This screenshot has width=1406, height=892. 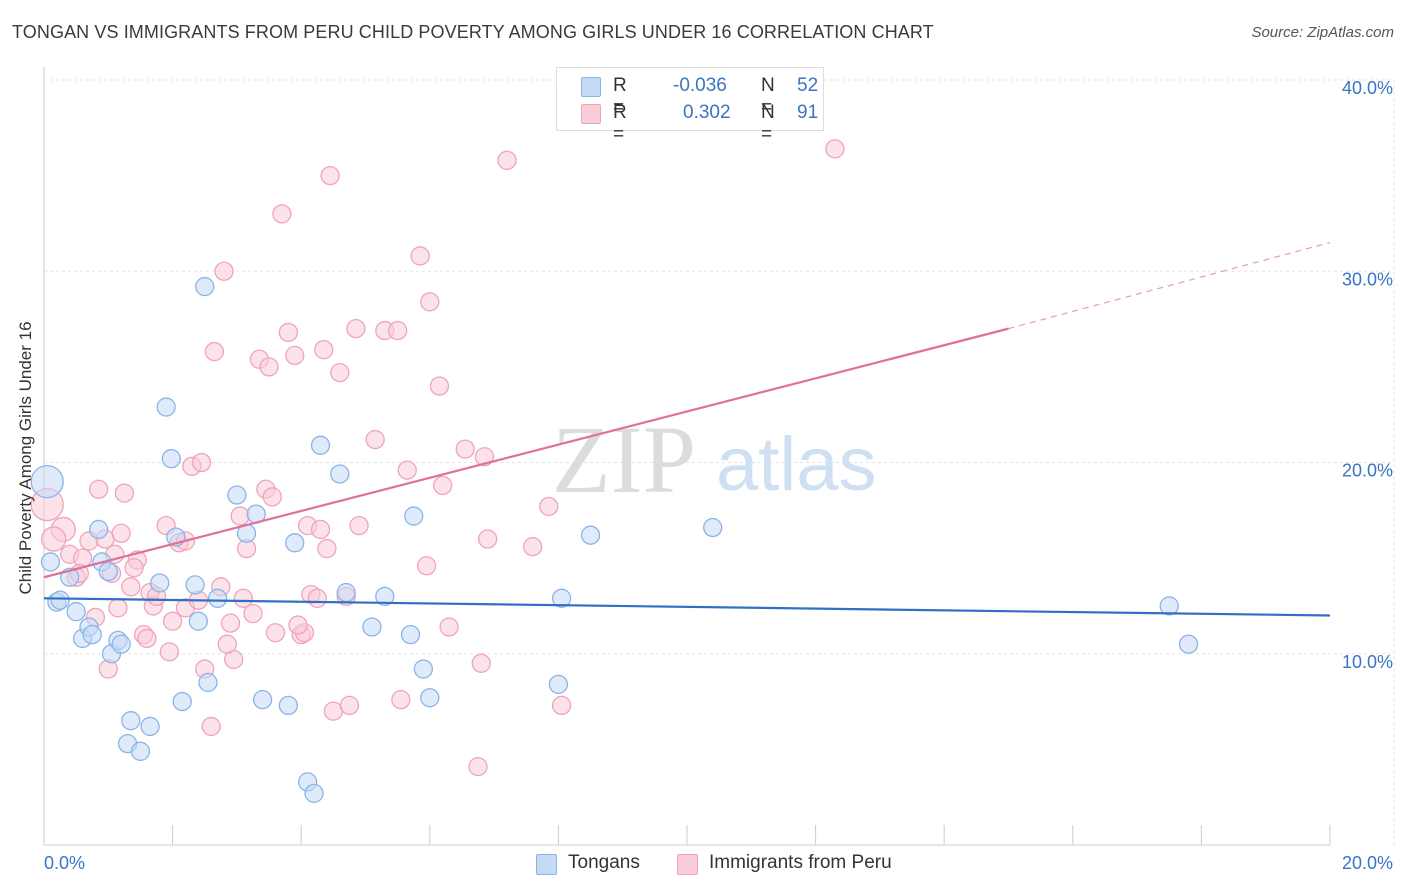 I want to click on watermark-zip: ZIP, so click(x=624, y=459).